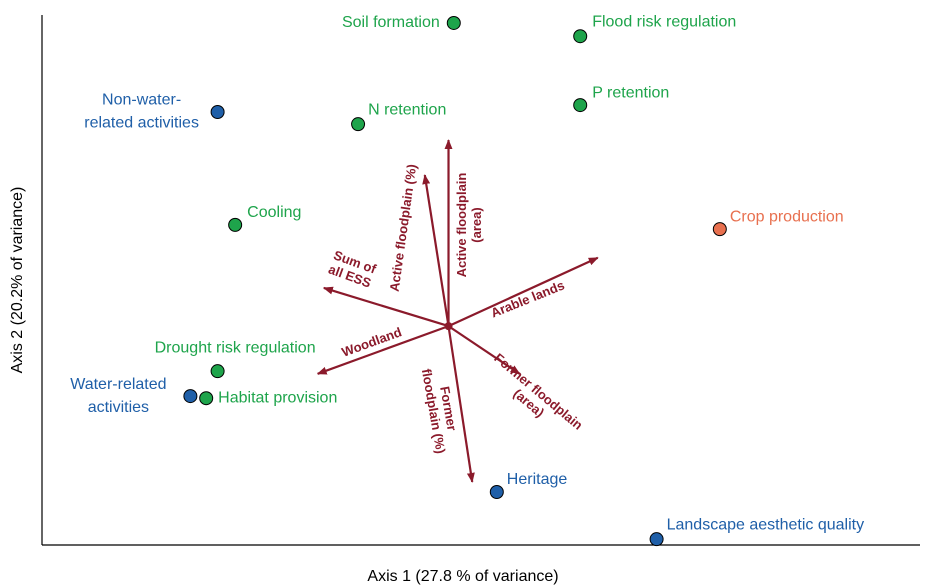  Describe the element at coordinates (17, 280) in the screenshot. I see `y-axis-title: Axis 2 (20.2% of variance)` at that location.